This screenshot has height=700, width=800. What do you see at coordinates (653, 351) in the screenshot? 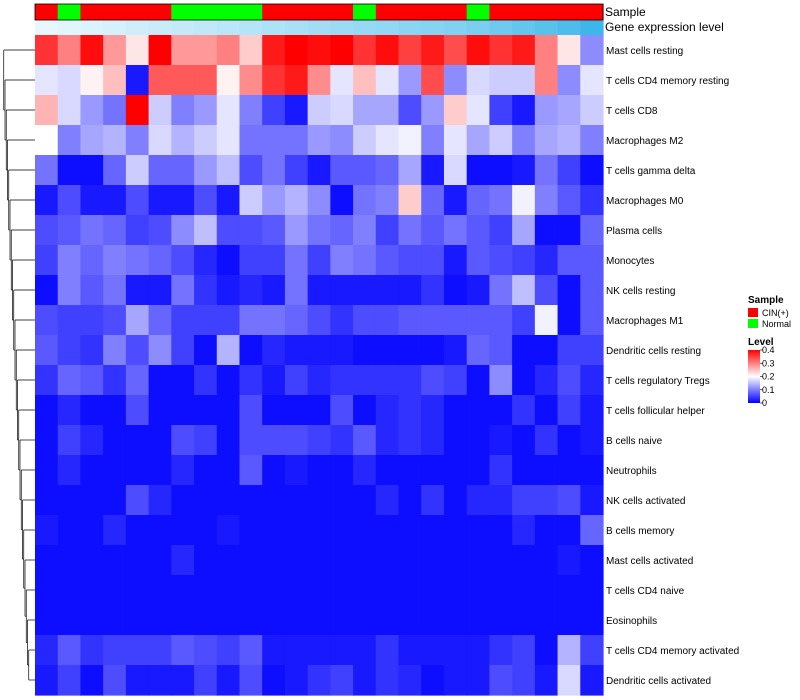
I see `row-label: Dendritic cells resting` at bounding box center [653, 351].